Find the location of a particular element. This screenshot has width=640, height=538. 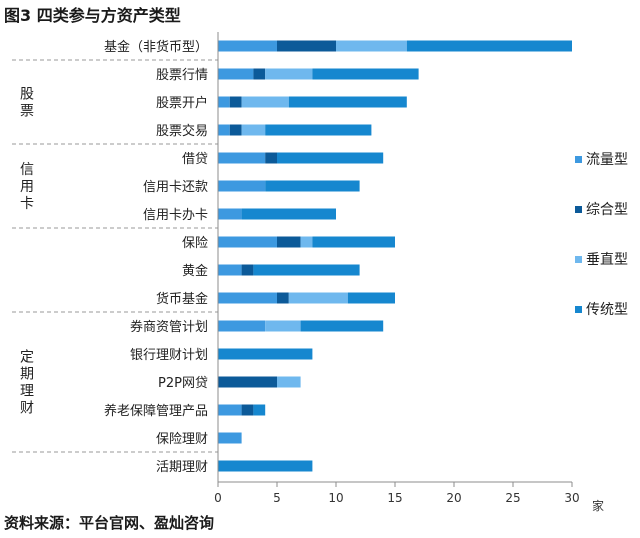

category-label: 股票交易 is located at coordinates (182, 131).